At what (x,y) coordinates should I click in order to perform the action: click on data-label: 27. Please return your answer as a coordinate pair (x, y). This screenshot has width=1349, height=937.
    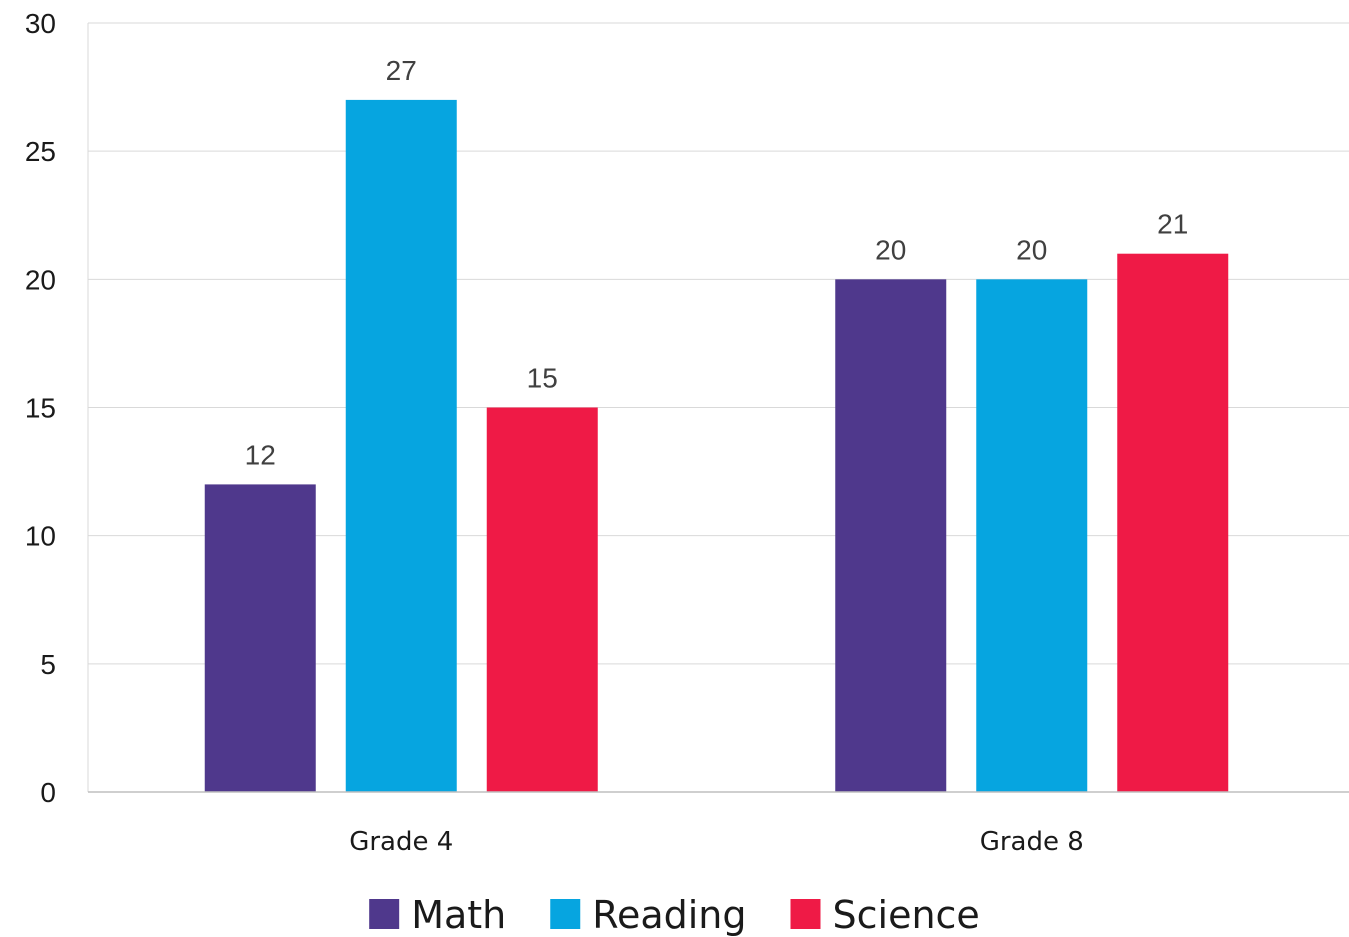
    Looking at the image, I should click on (401, 70).